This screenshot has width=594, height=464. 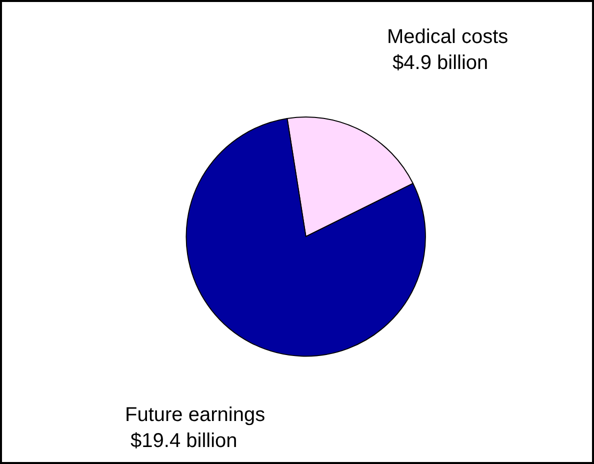 I want to click on data-label: $4.9 billion, so click(x=437, y=63).